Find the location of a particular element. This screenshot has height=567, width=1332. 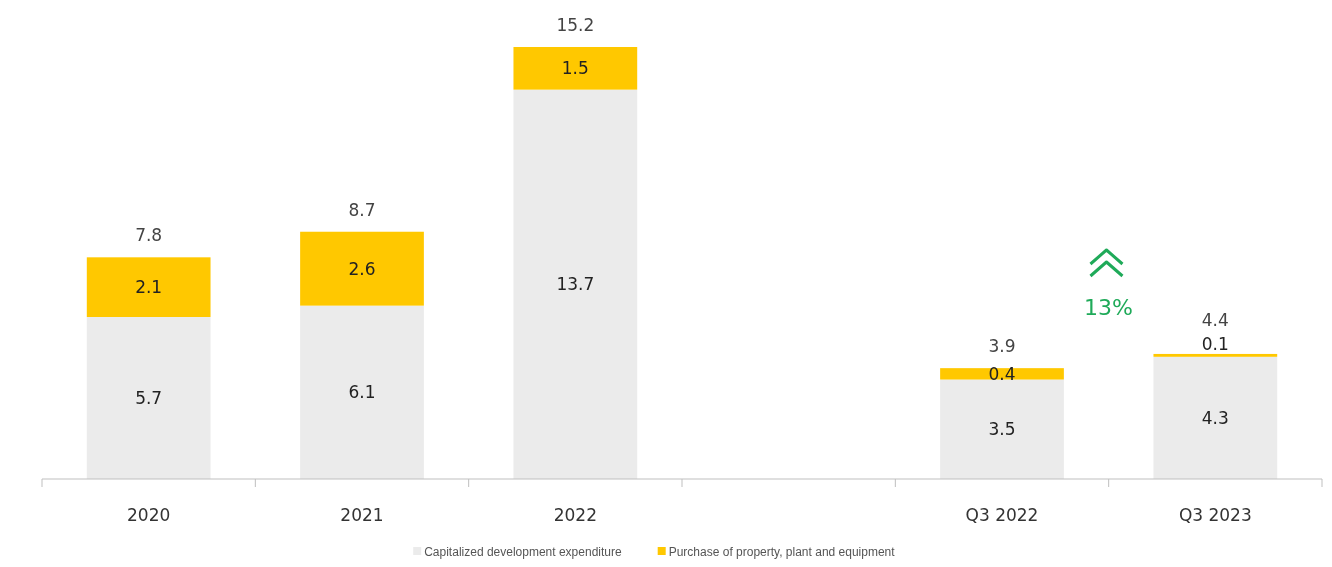

total-label: 4.4 is located at coordinates (1215, 319).